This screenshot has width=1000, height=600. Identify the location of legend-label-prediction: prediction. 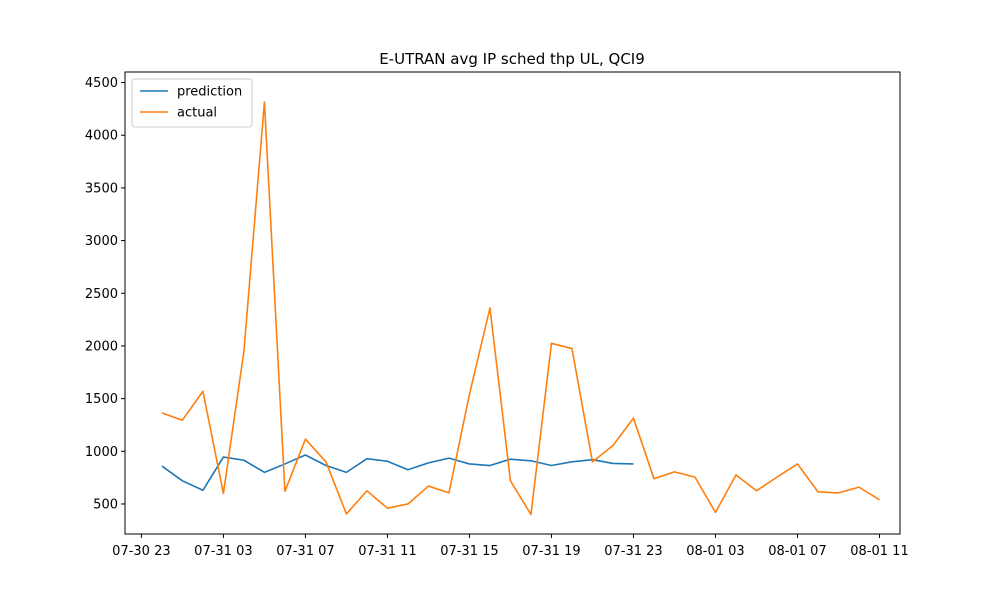
(209, 92).